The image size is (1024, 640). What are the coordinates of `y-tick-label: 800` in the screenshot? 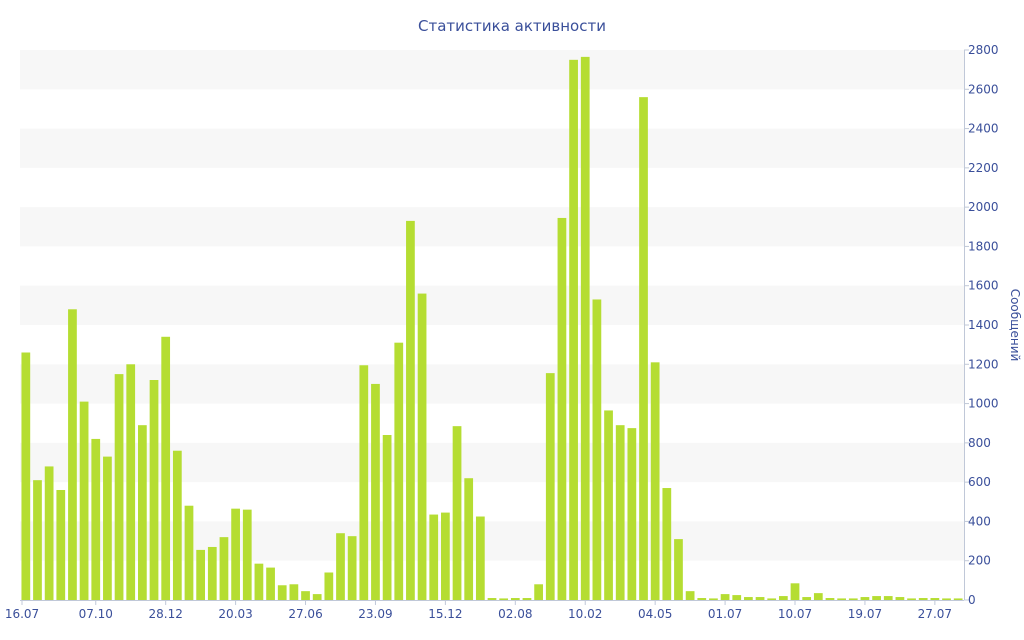 It's located at (979, 443).